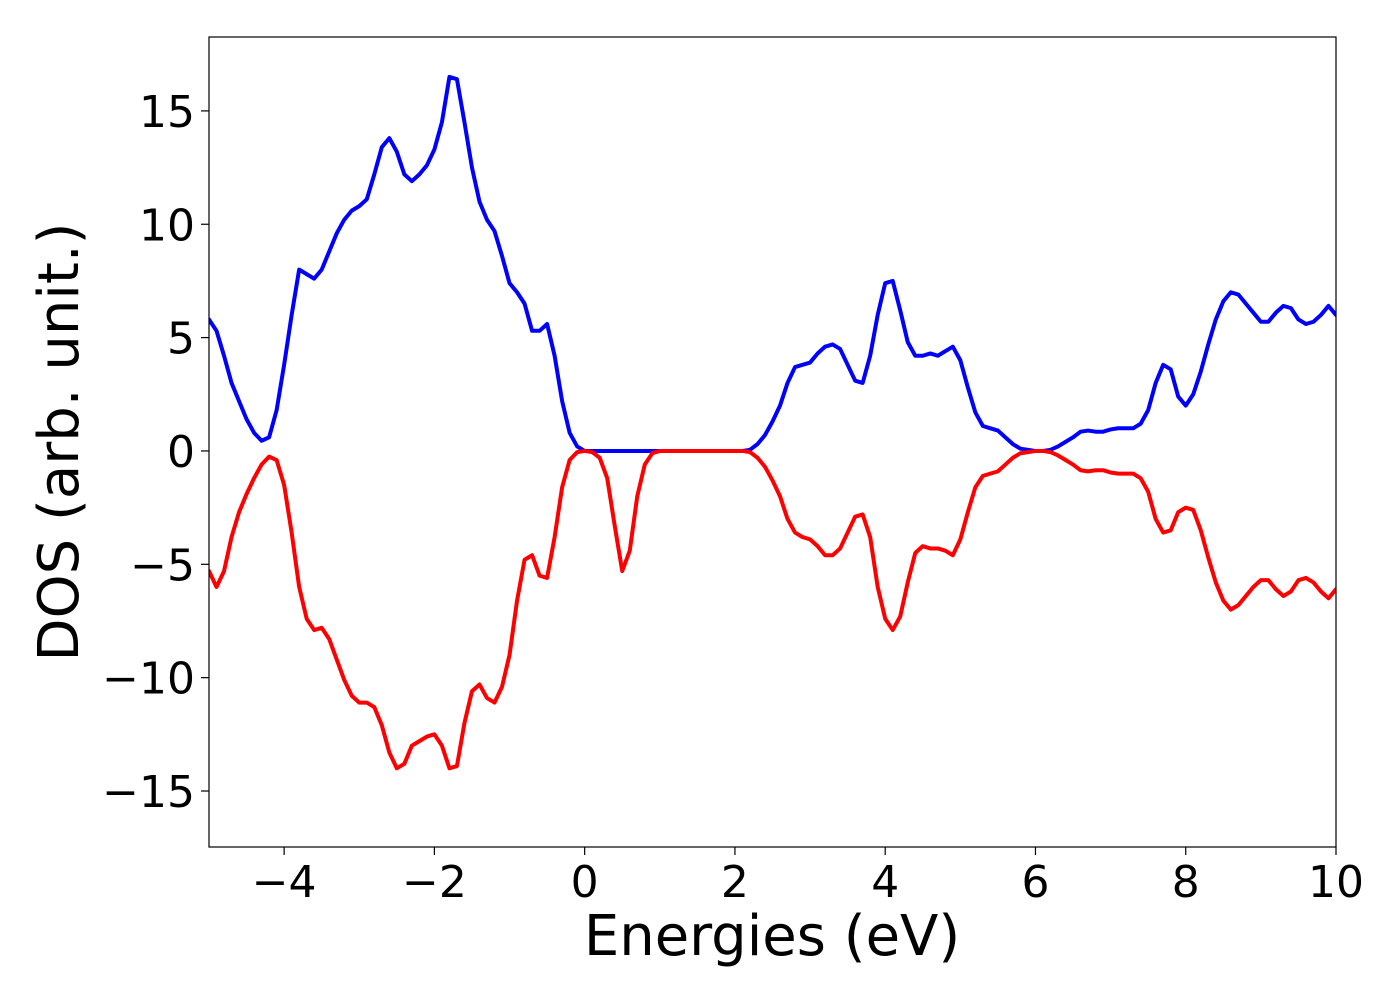 This screenshot has height=1000, width=1400. Describe the element at coordinates (885, 882) in the screenshot. I see `x-tick-label: 4` at that location.